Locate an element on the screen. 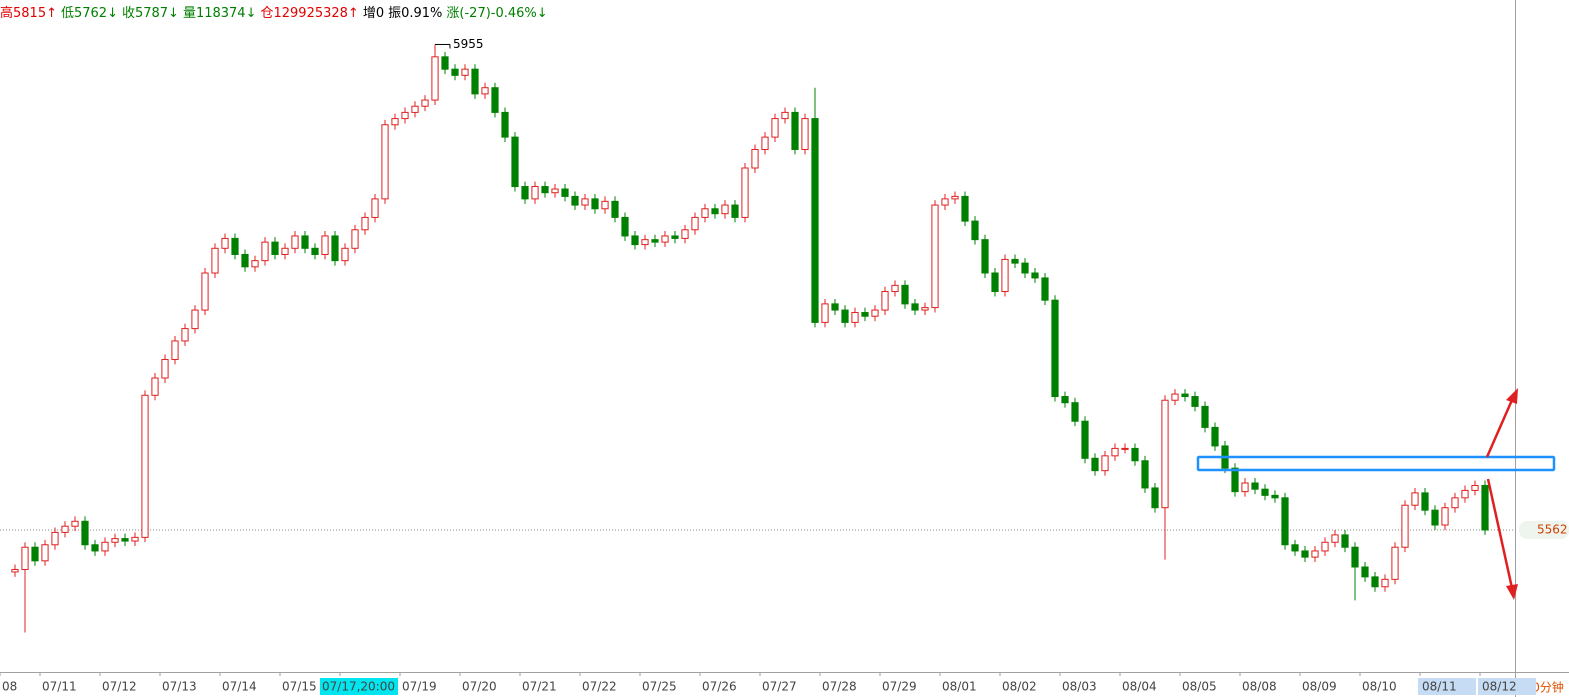 The image size is (1569, 697). x-tick-label: 07/28 is located at coordinates (839, 687).